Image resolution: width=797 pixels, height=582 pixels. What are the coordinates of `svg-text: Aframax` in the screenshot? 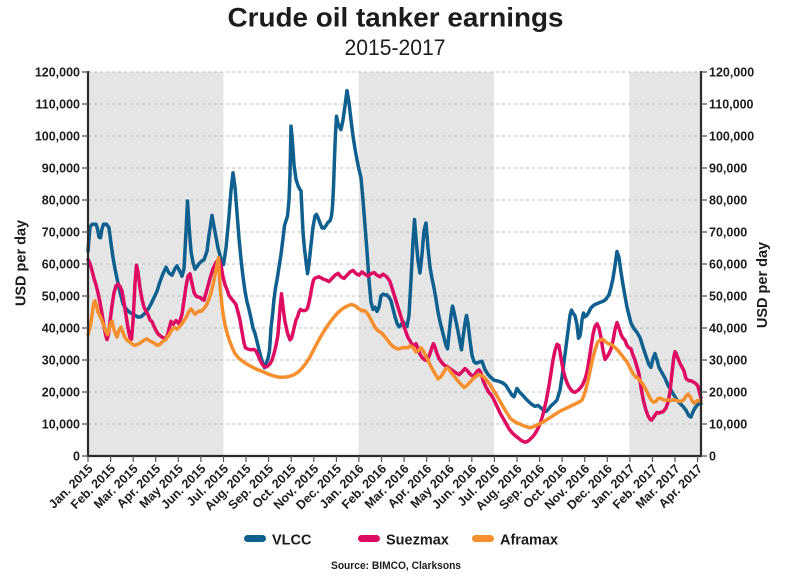 It's located at (529, 541).